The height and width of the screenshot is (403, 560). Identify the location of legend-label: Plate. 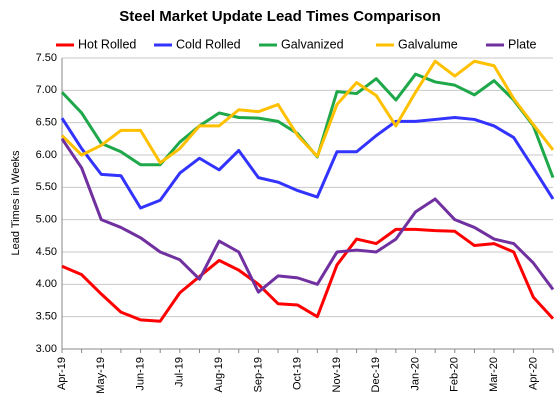
(522, 44).